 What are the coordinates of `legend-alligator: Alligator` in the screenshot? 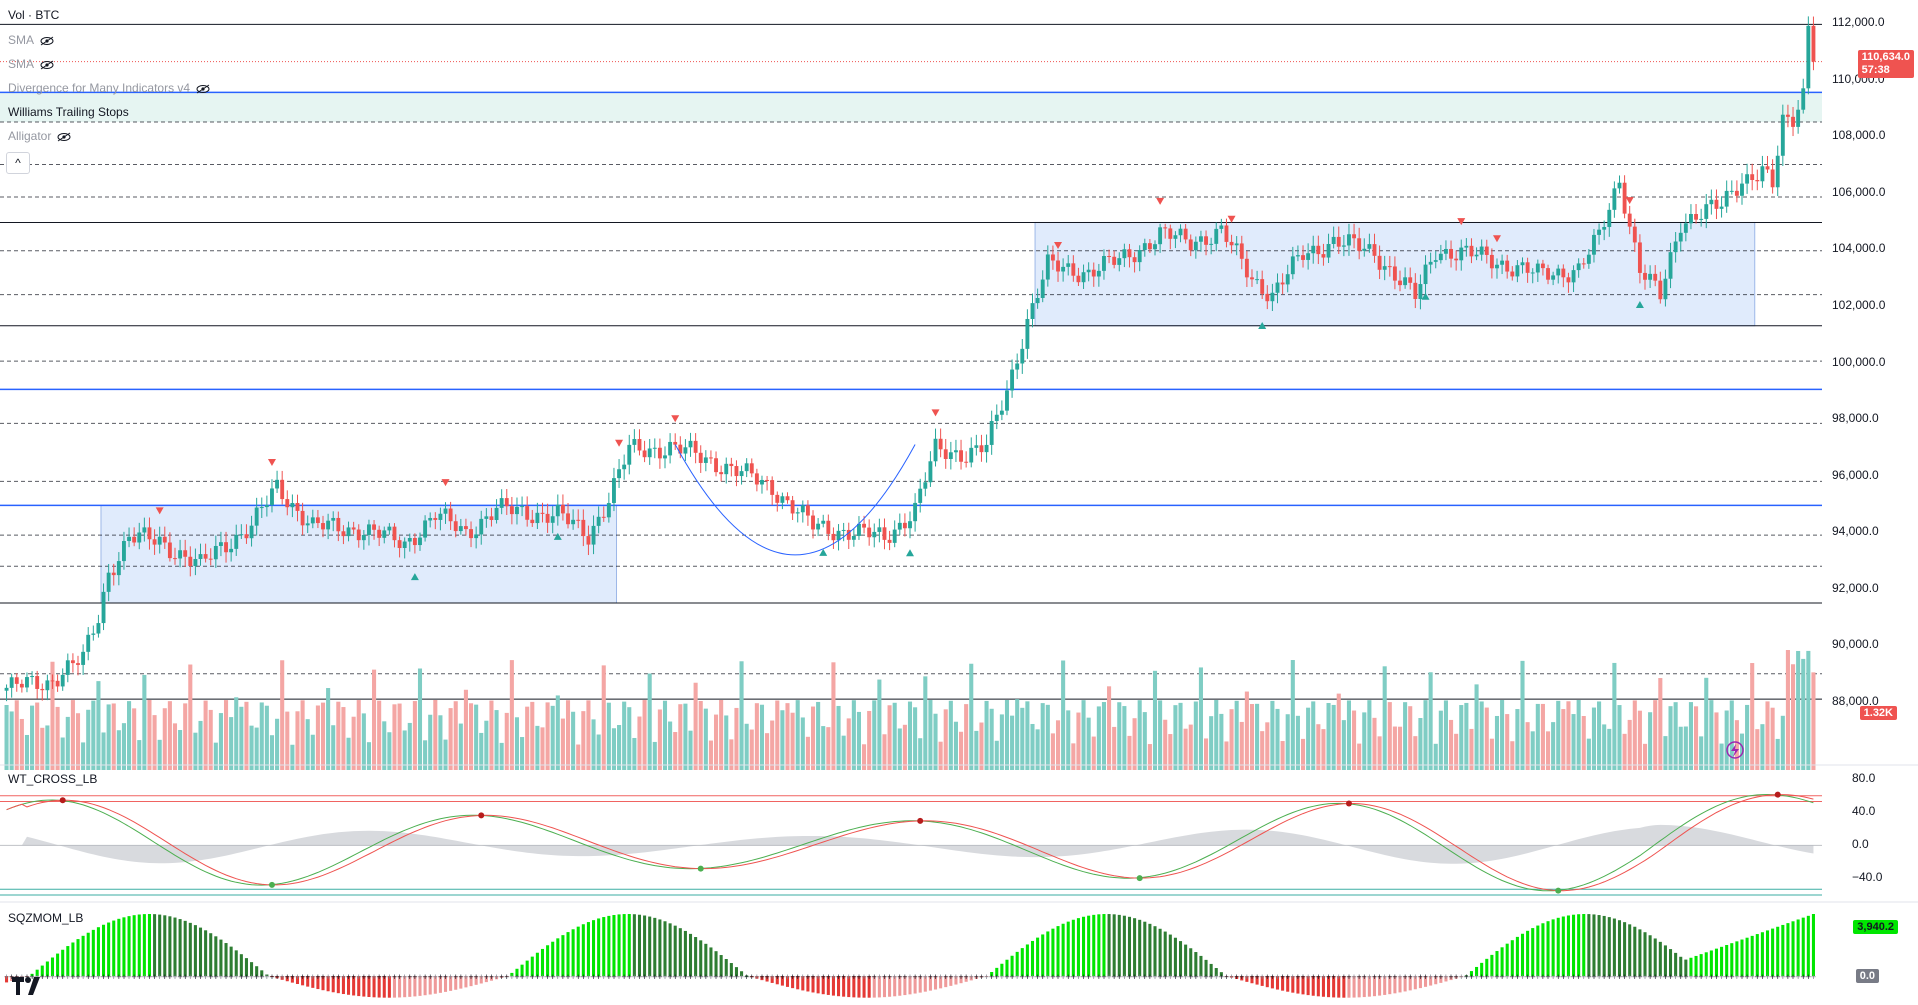 It's located at (39, 136).